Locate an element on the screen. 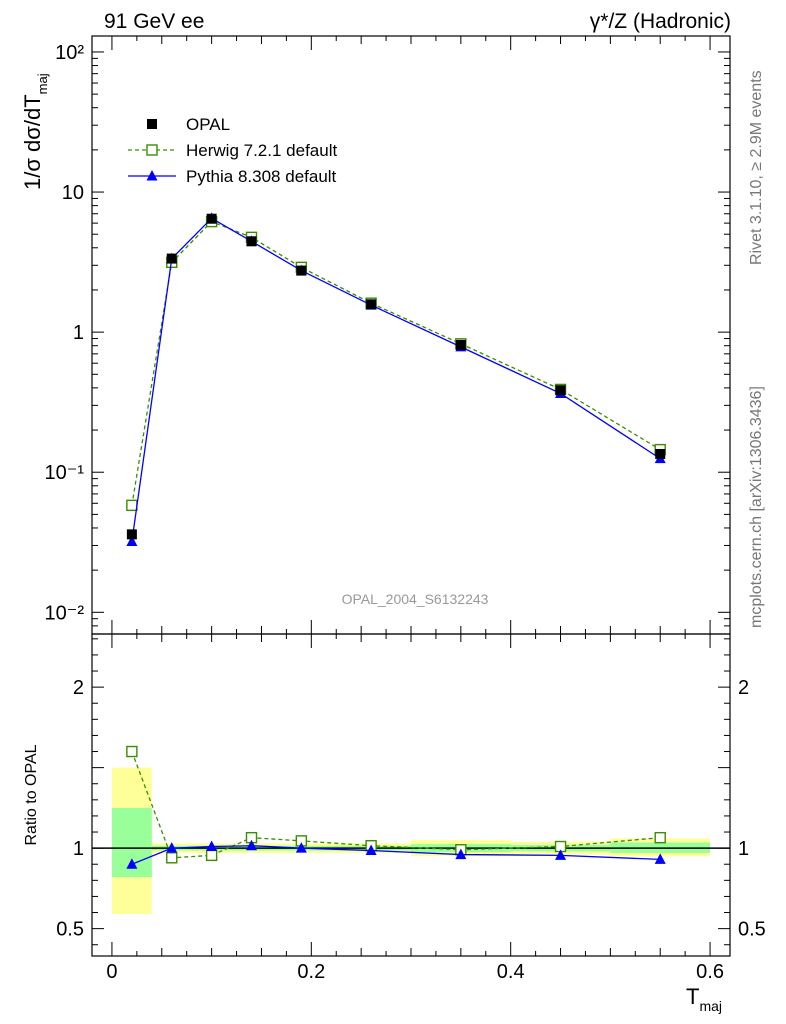 The width and height of the screenshot is (786, 1024). y-tick-label: 10 is located at coordinates (73, 193).